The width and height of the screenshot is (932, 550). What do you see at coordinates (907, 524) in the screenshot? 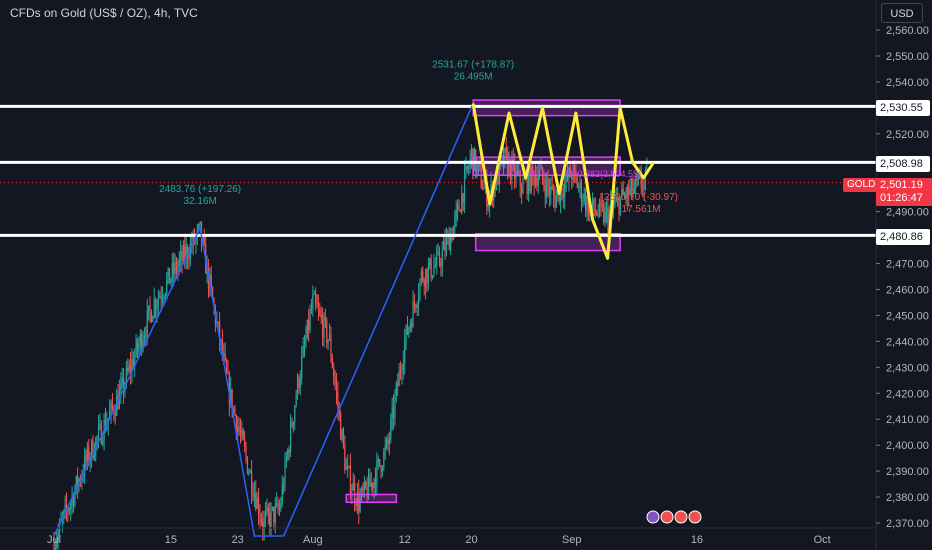
I see `y-tick-label: 2,370.00` at bounding box center [907, 524].